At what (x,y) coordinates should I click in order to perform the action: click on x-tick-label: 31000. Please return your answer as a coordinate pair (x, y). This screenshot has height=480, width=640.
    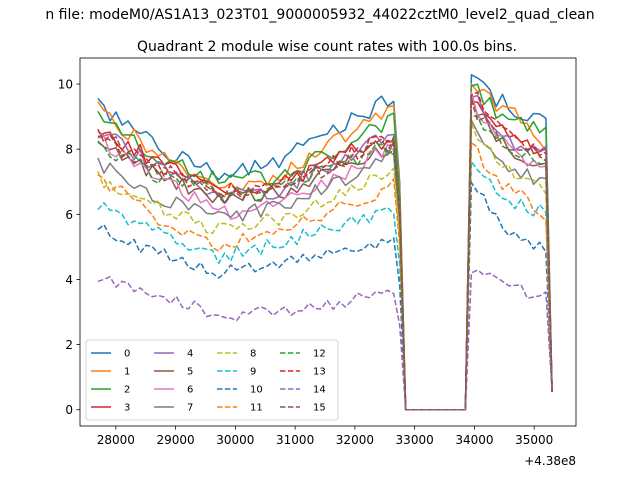
    Looking at the image, I should click on (295, 440).